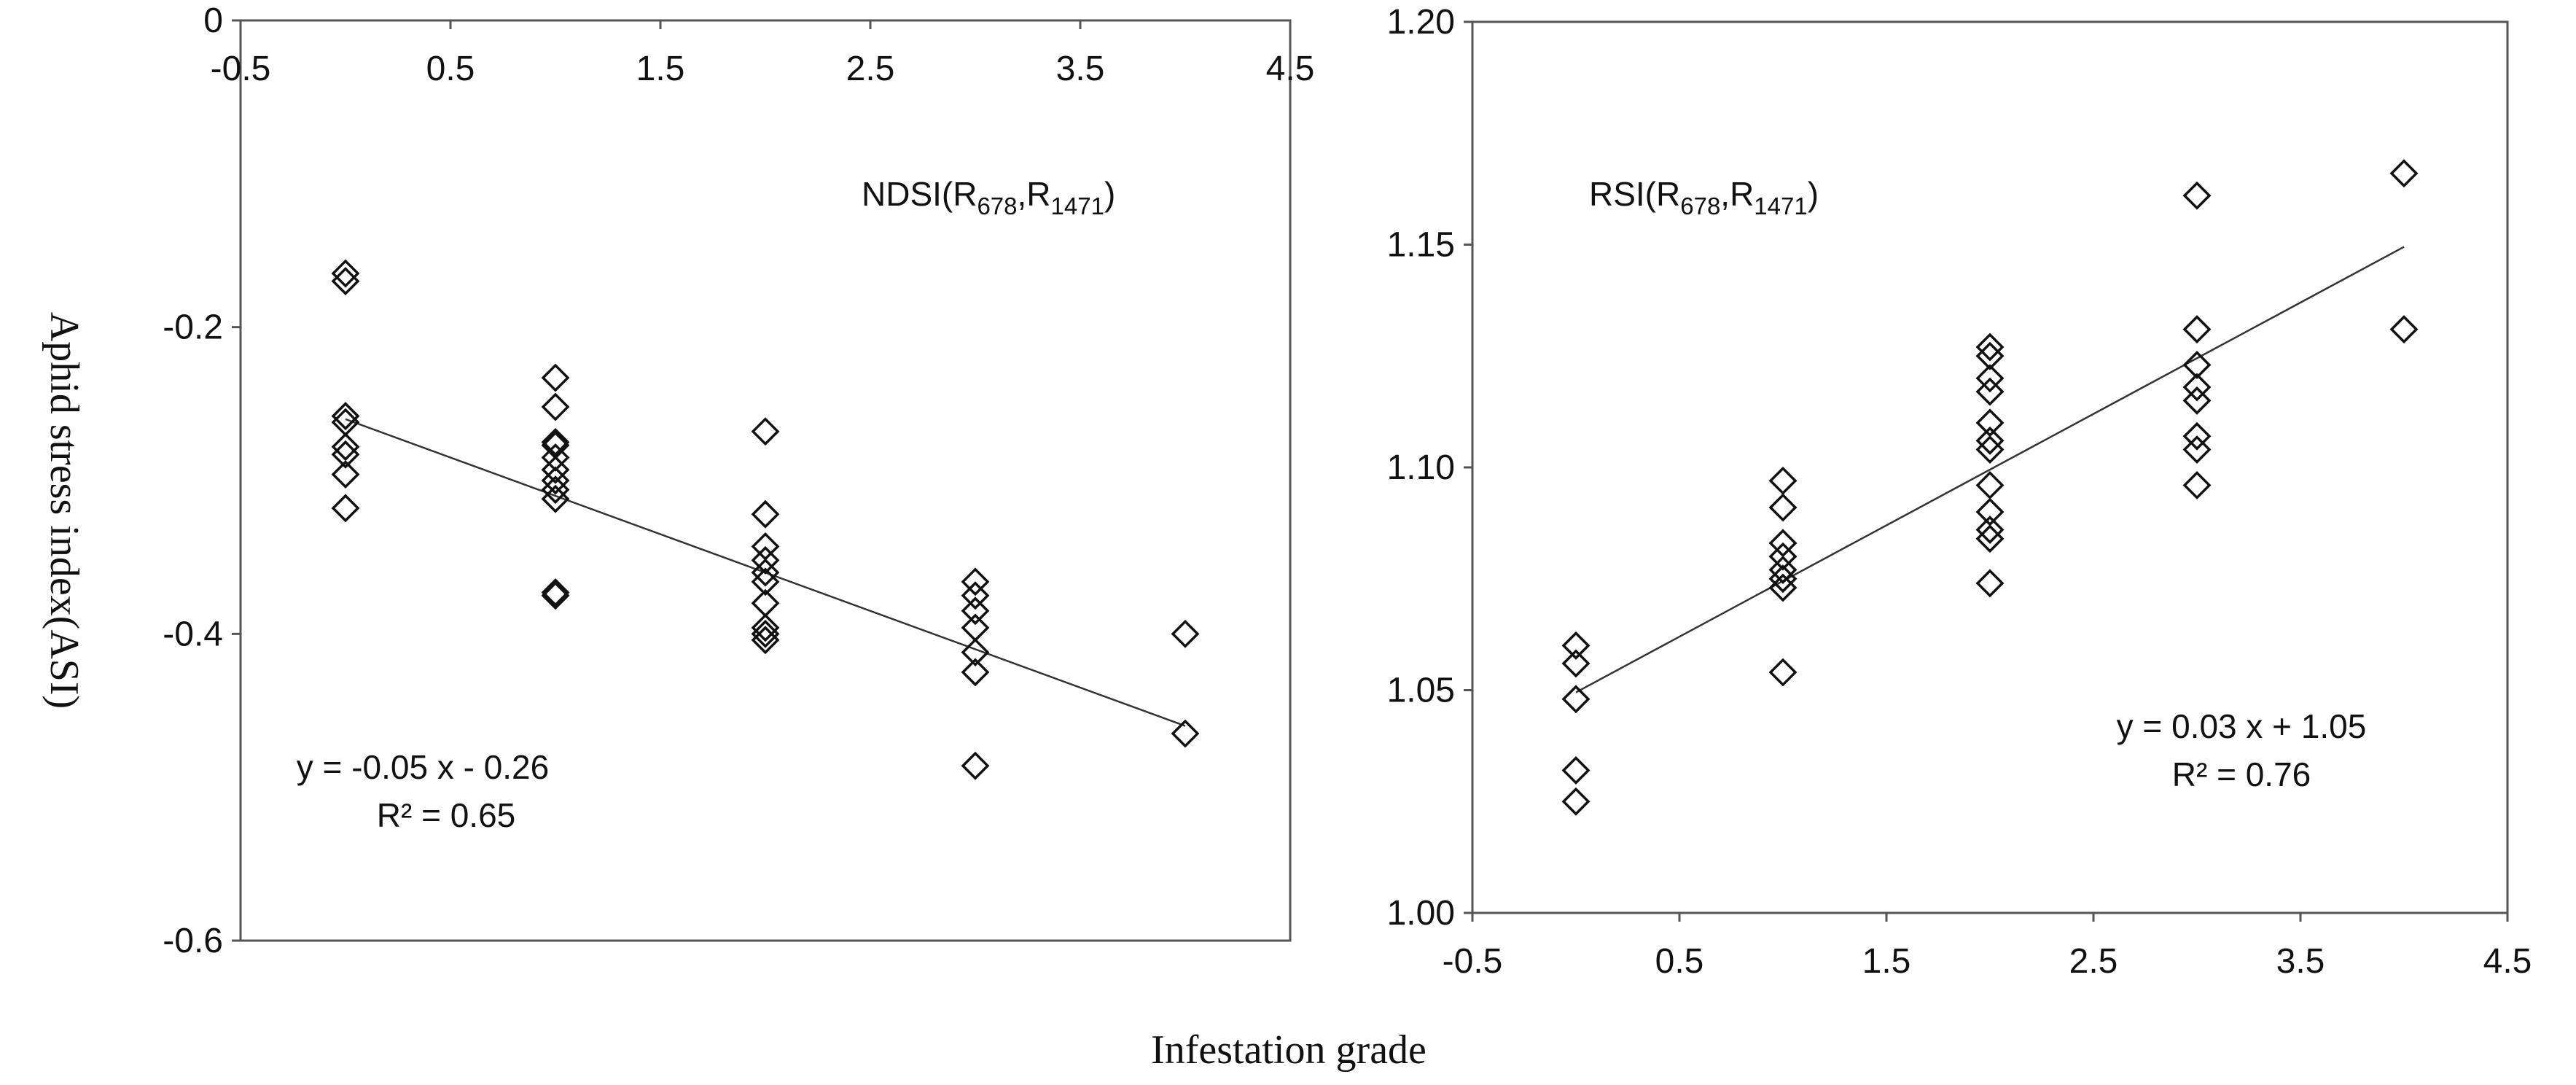  What do you see at coordinates (451, 69) in the screenshot?
I see `ndsi-x-tick-label: 0.5` at bounding box center [451, 69].